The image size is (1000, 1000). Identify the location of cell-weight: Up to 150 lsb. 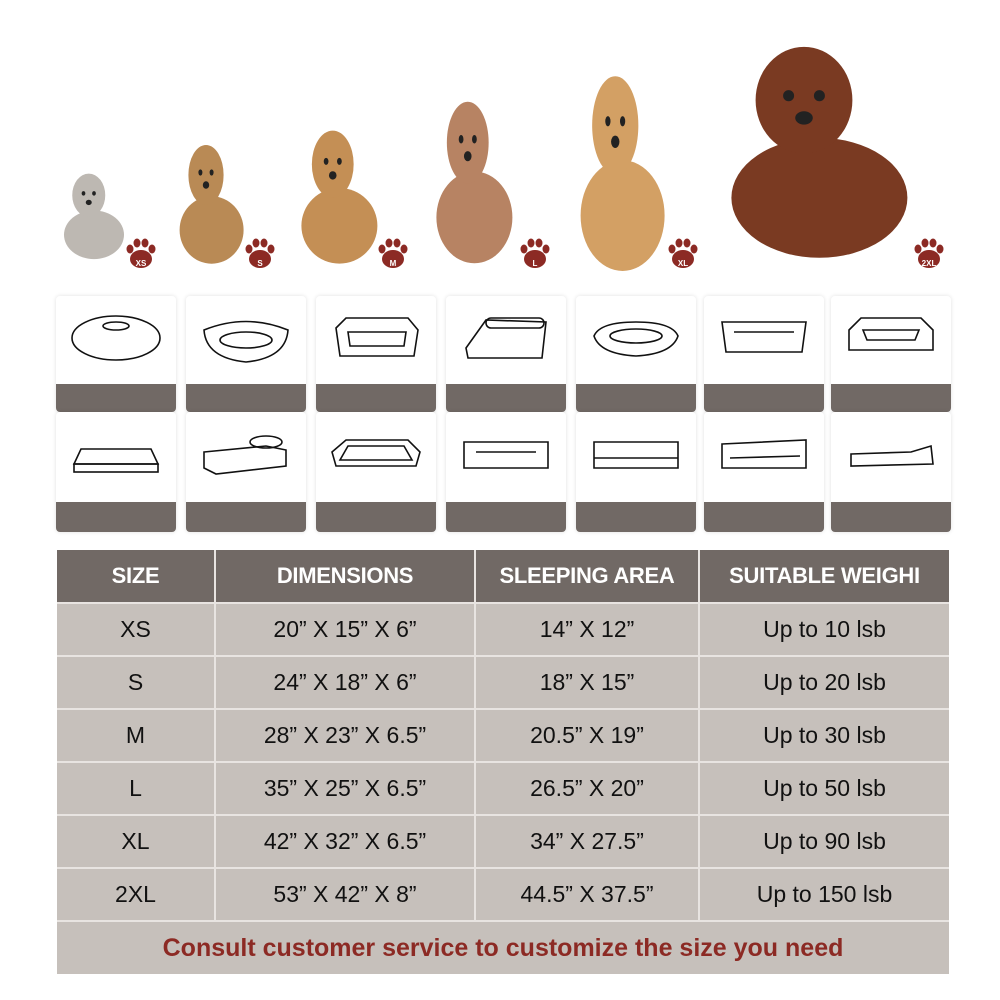
(824, 894).